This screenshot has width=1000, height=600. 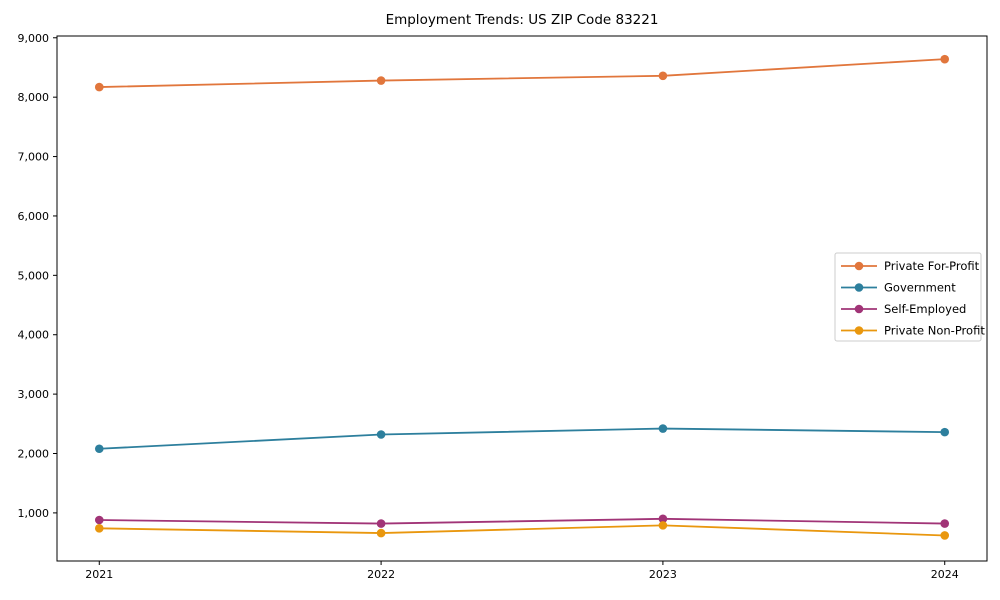 What do you see at coordinates (663, 574) in the screenshot?
I see `x-axis-tick-label: 2023` at bounding box center [663, 574].